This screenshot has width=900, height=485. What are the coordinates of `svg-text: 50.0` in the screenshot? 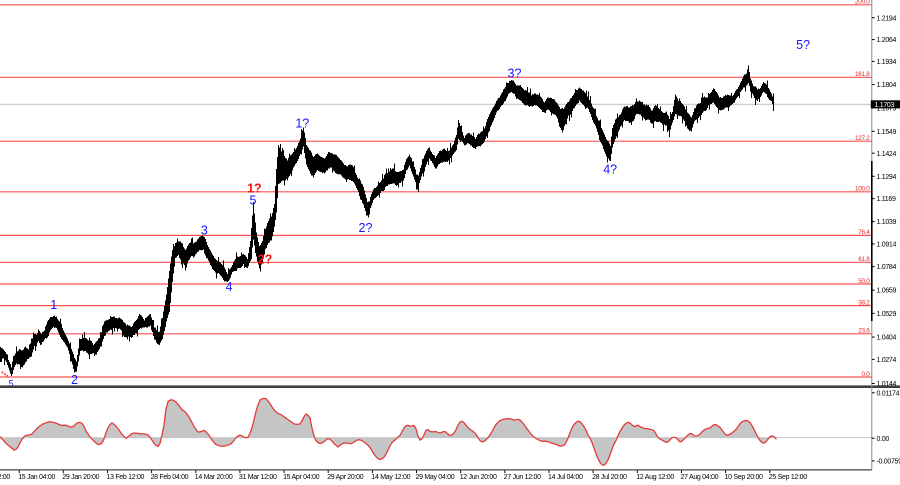 It's located at (864, 281).